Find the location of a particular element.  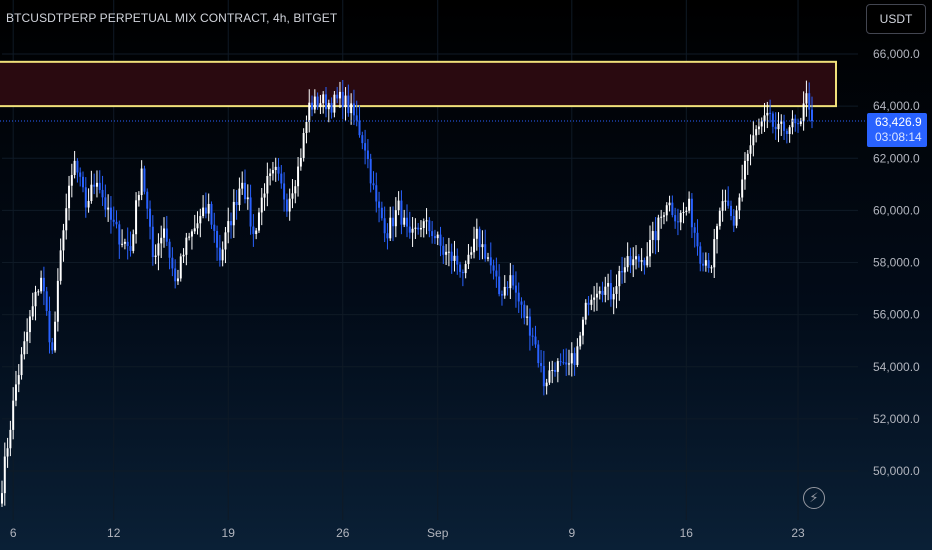

currency-button: USDT is located at coordinates (896, 19).